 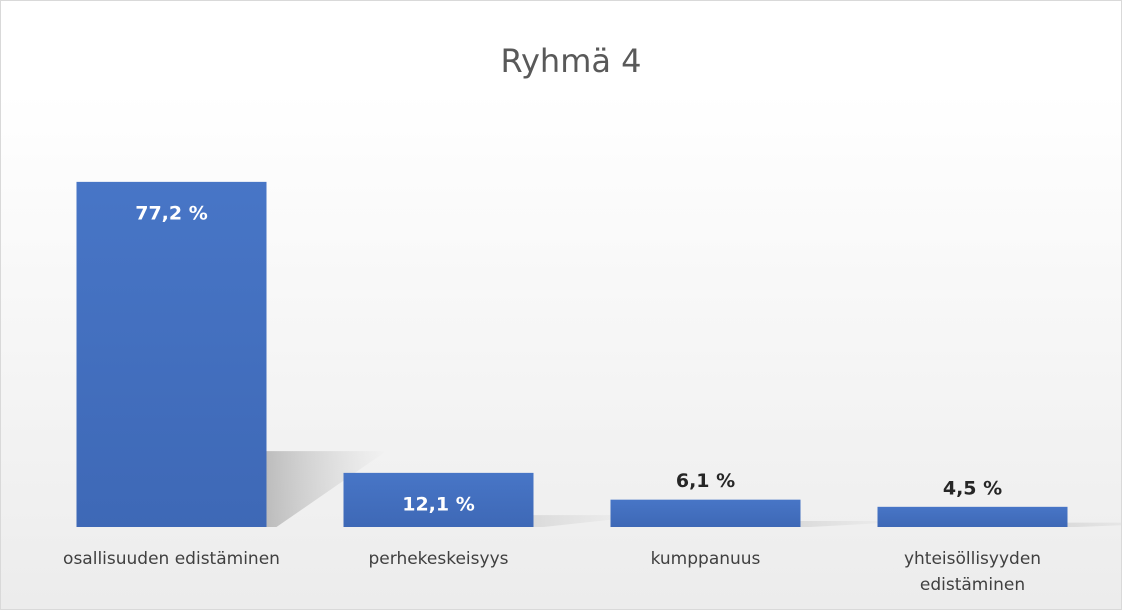 I want to click on x-tick-label: kumppanuus, so click(x=705, y=559).